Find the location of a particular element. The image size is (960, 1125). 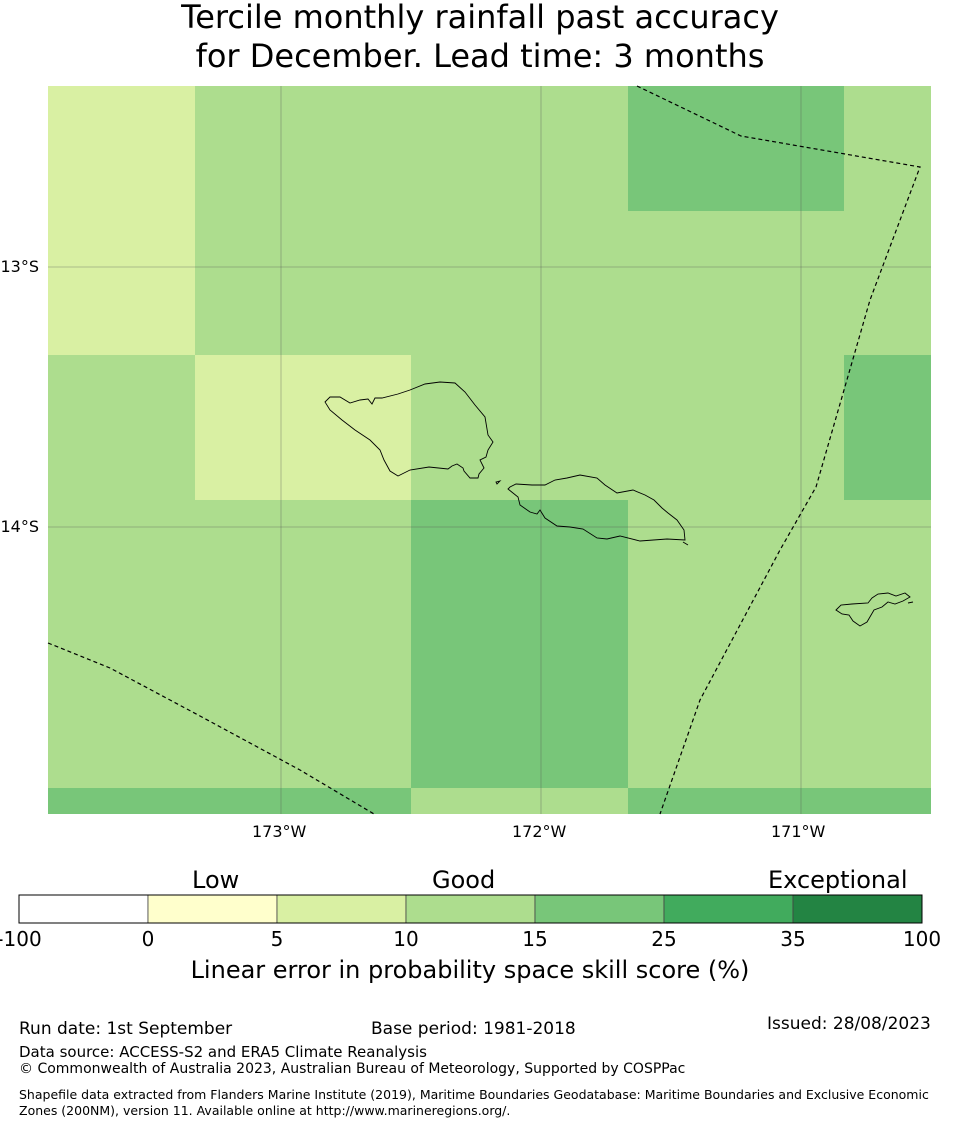

grid-cell-nw is located at coordinates (121, 220).